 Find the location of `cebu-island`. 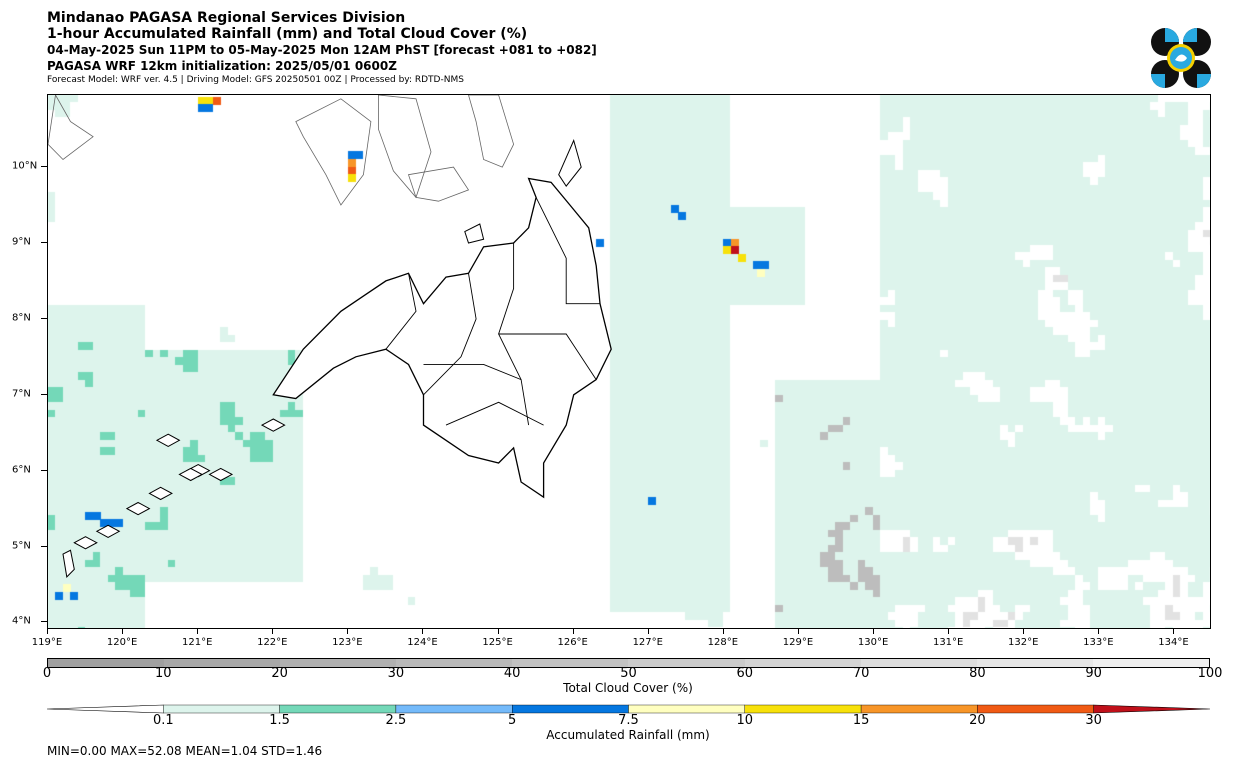

cebu-island is located at coordinates (404, 147).